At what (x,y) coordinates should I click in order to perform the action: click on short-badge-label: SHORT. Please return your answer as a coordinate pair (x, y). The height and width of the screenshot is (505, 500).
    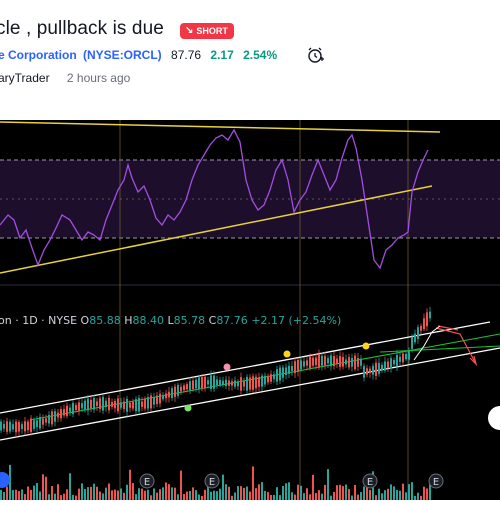
    Looking at the image, I should click on (212, 31).